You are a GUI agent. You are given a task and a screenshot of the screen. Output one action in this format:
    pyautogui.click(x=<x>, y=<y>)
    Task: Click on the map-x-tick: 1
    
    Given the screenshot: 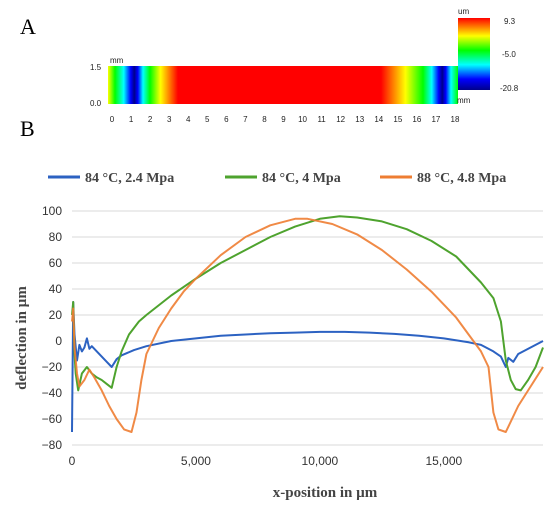 What is the action you would take?
    pyautogui.click(x=131, y=119)
    